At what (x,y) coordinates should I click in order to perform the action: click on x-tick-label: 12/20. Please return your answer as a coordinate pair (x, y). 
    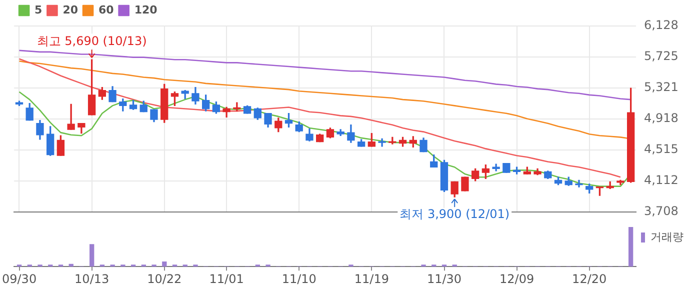
    Looking at the image, I should click on (589, 279).